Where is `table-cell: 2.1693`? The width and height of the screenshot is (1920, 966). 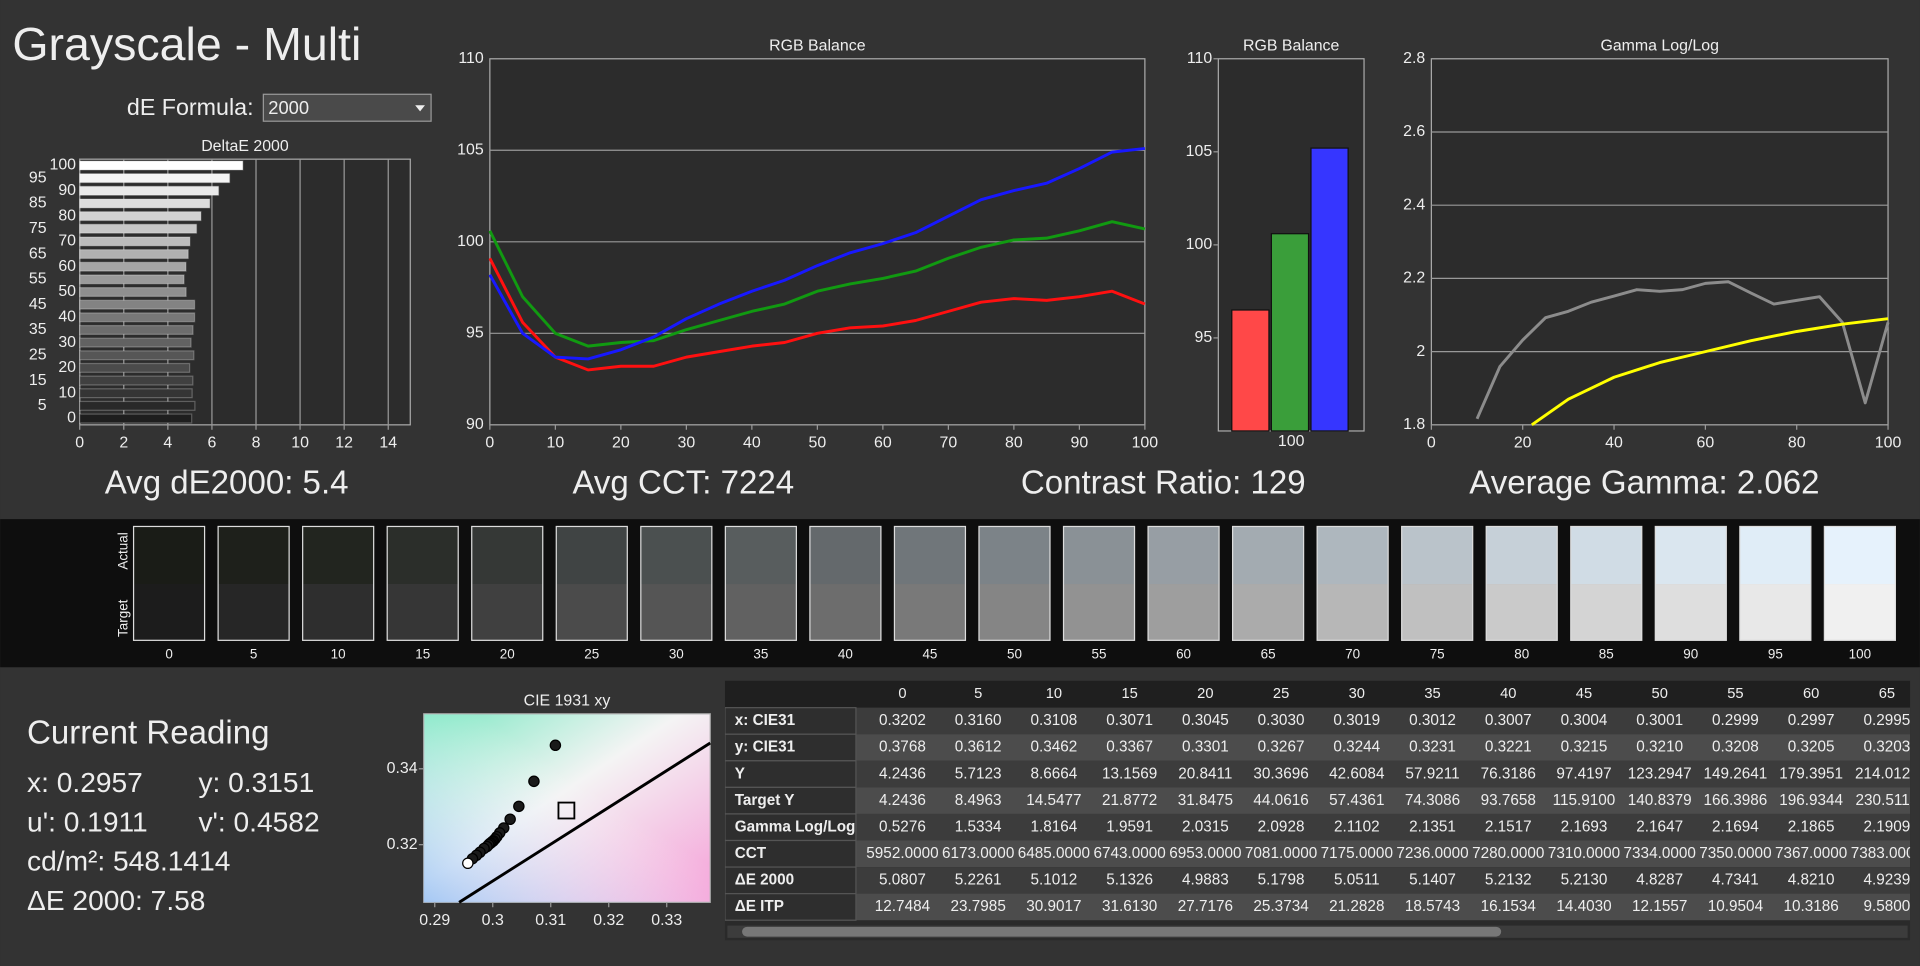
table-cell: 2.1693 is located at coordinates (1584, 826).